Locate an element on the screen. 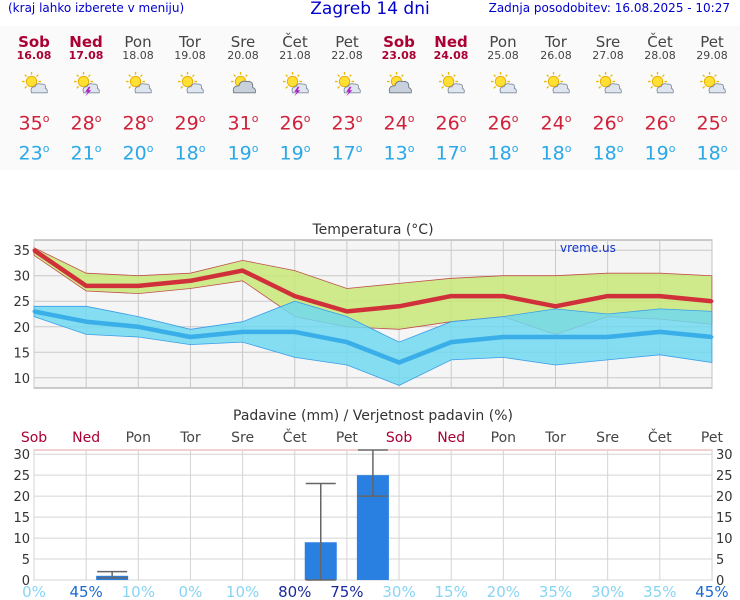 The height and width of the screenshot is (600, 740). precip-probability: 30% is located at coordinates (398, 591).